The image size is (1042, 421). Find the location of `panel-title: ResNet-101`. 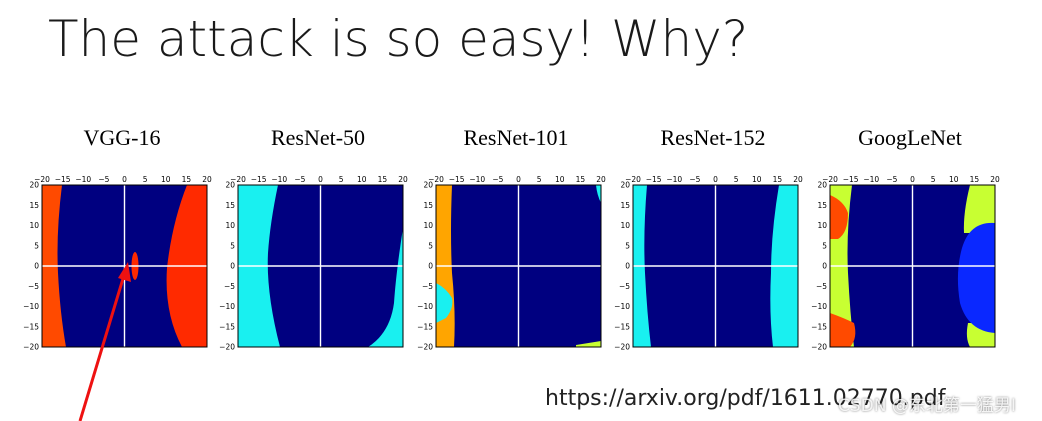

panel-title: ResNet-101 is located at coordinates (516, 137).